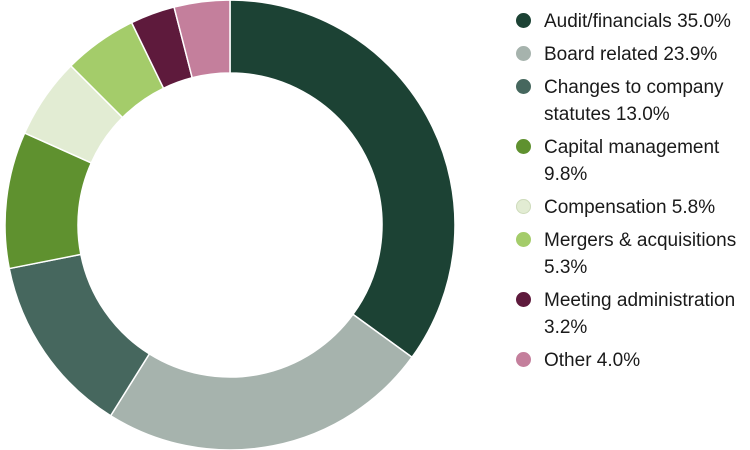 The image size is (750, 450). I want to click on legend-label-name: Meeting administration, so click(640, 300).